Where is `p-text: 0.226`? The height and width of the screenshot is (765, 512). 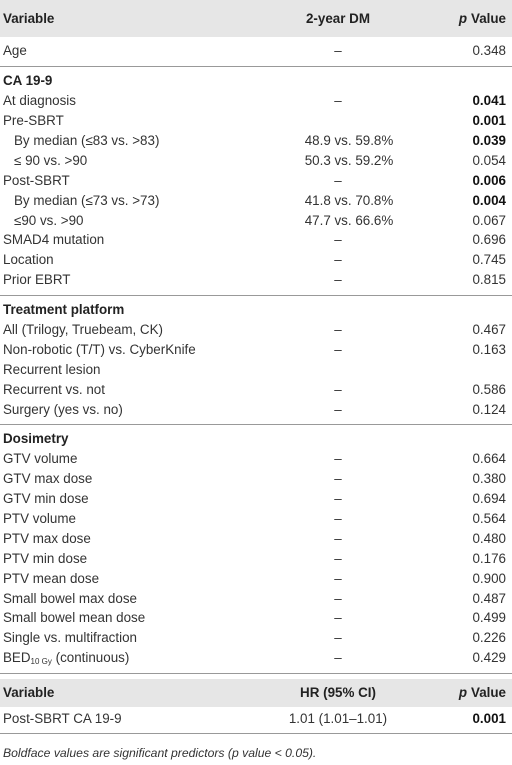
p-text: 0.226 is located at coordinates (489, 638).